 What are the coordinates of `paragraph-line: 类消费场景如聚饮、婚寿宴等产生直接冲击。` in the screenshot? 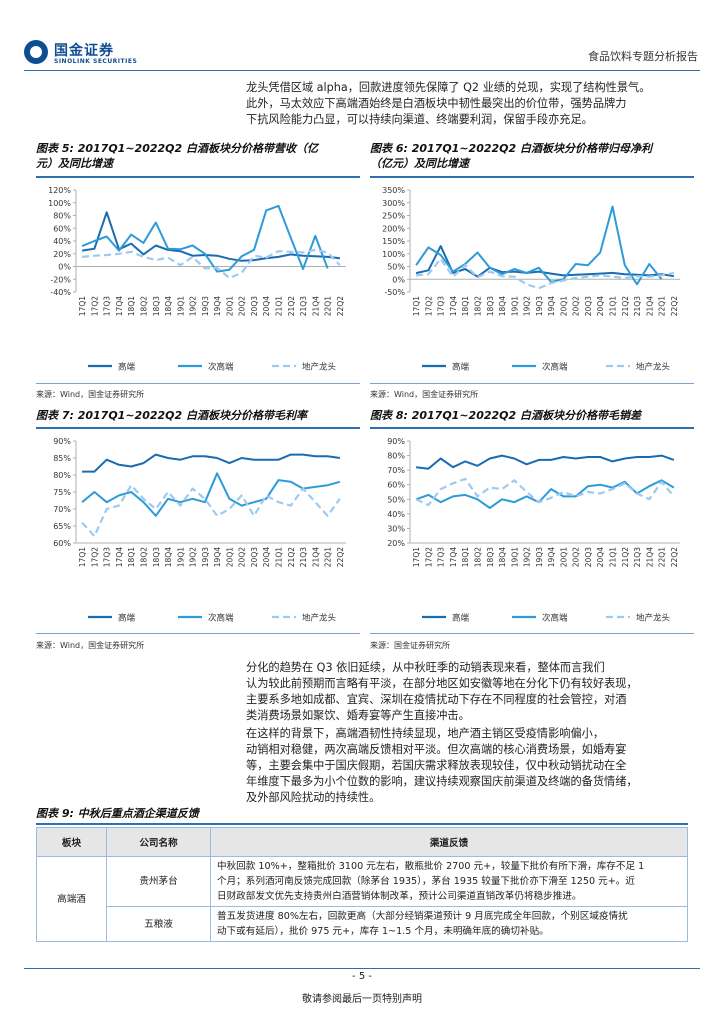 It's located at (358, 715).